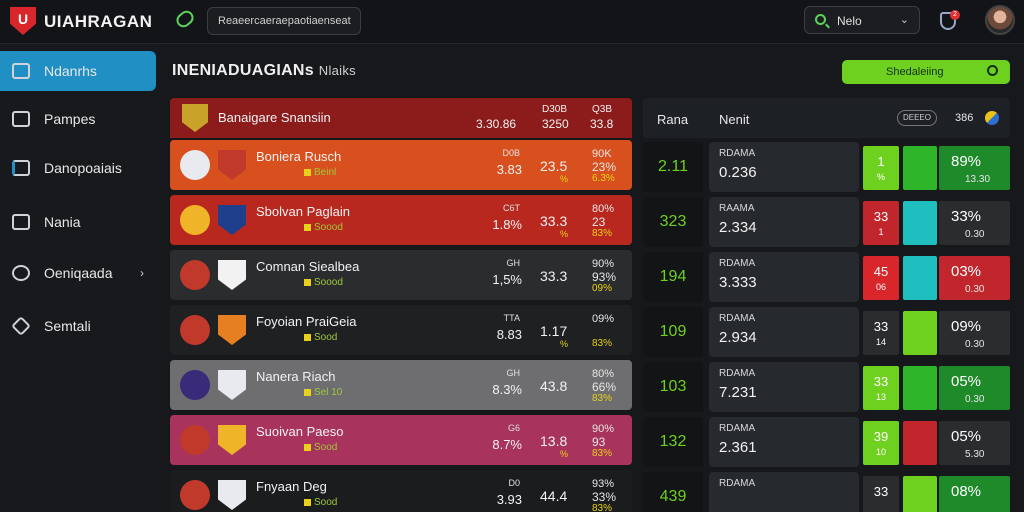 The width and height of the screenshot is (1024, 512). What do you see at coordinates (185, 19) in the screenshot?
I see `link-icon` at bounding box center [185, 19].